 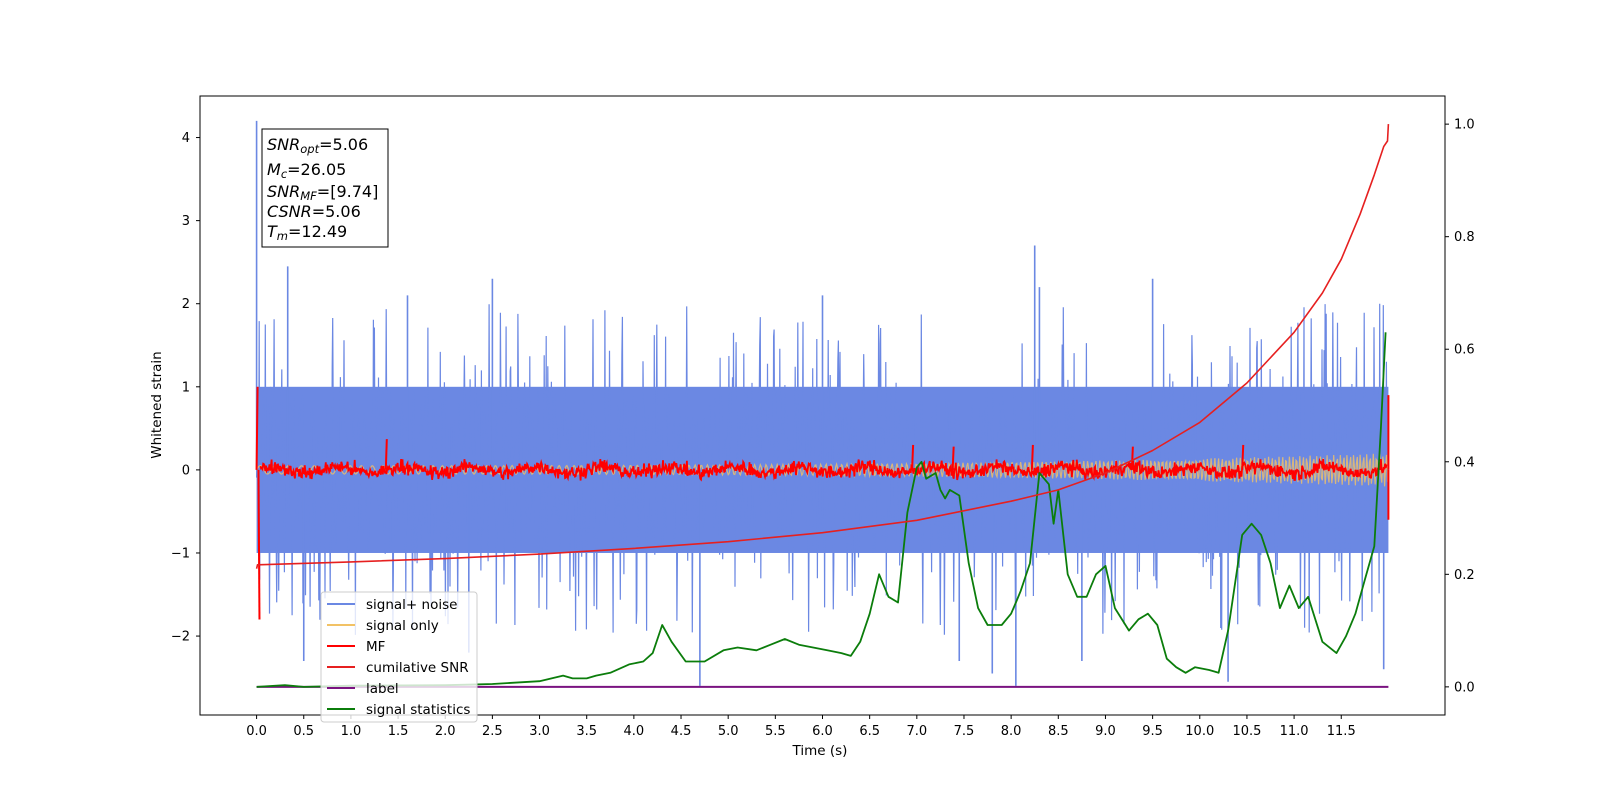 What do you see at coordinates (283, 144) in the screenshot?
I see `stat-snr-opt-label: SNR` at bounding box center [283, 144].